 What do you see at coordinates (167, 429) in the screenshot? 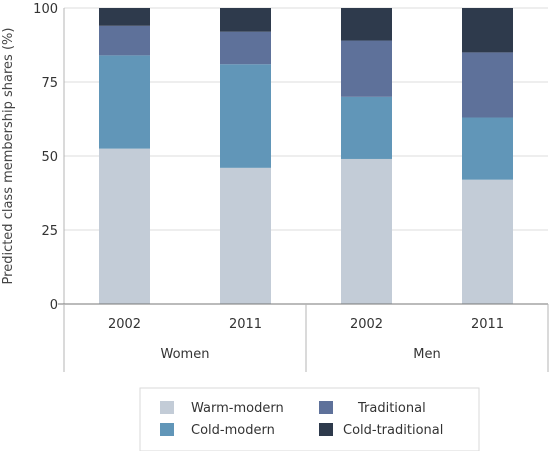
I see `legend-swatch-cold-modern` at bounding box center [167, 429].